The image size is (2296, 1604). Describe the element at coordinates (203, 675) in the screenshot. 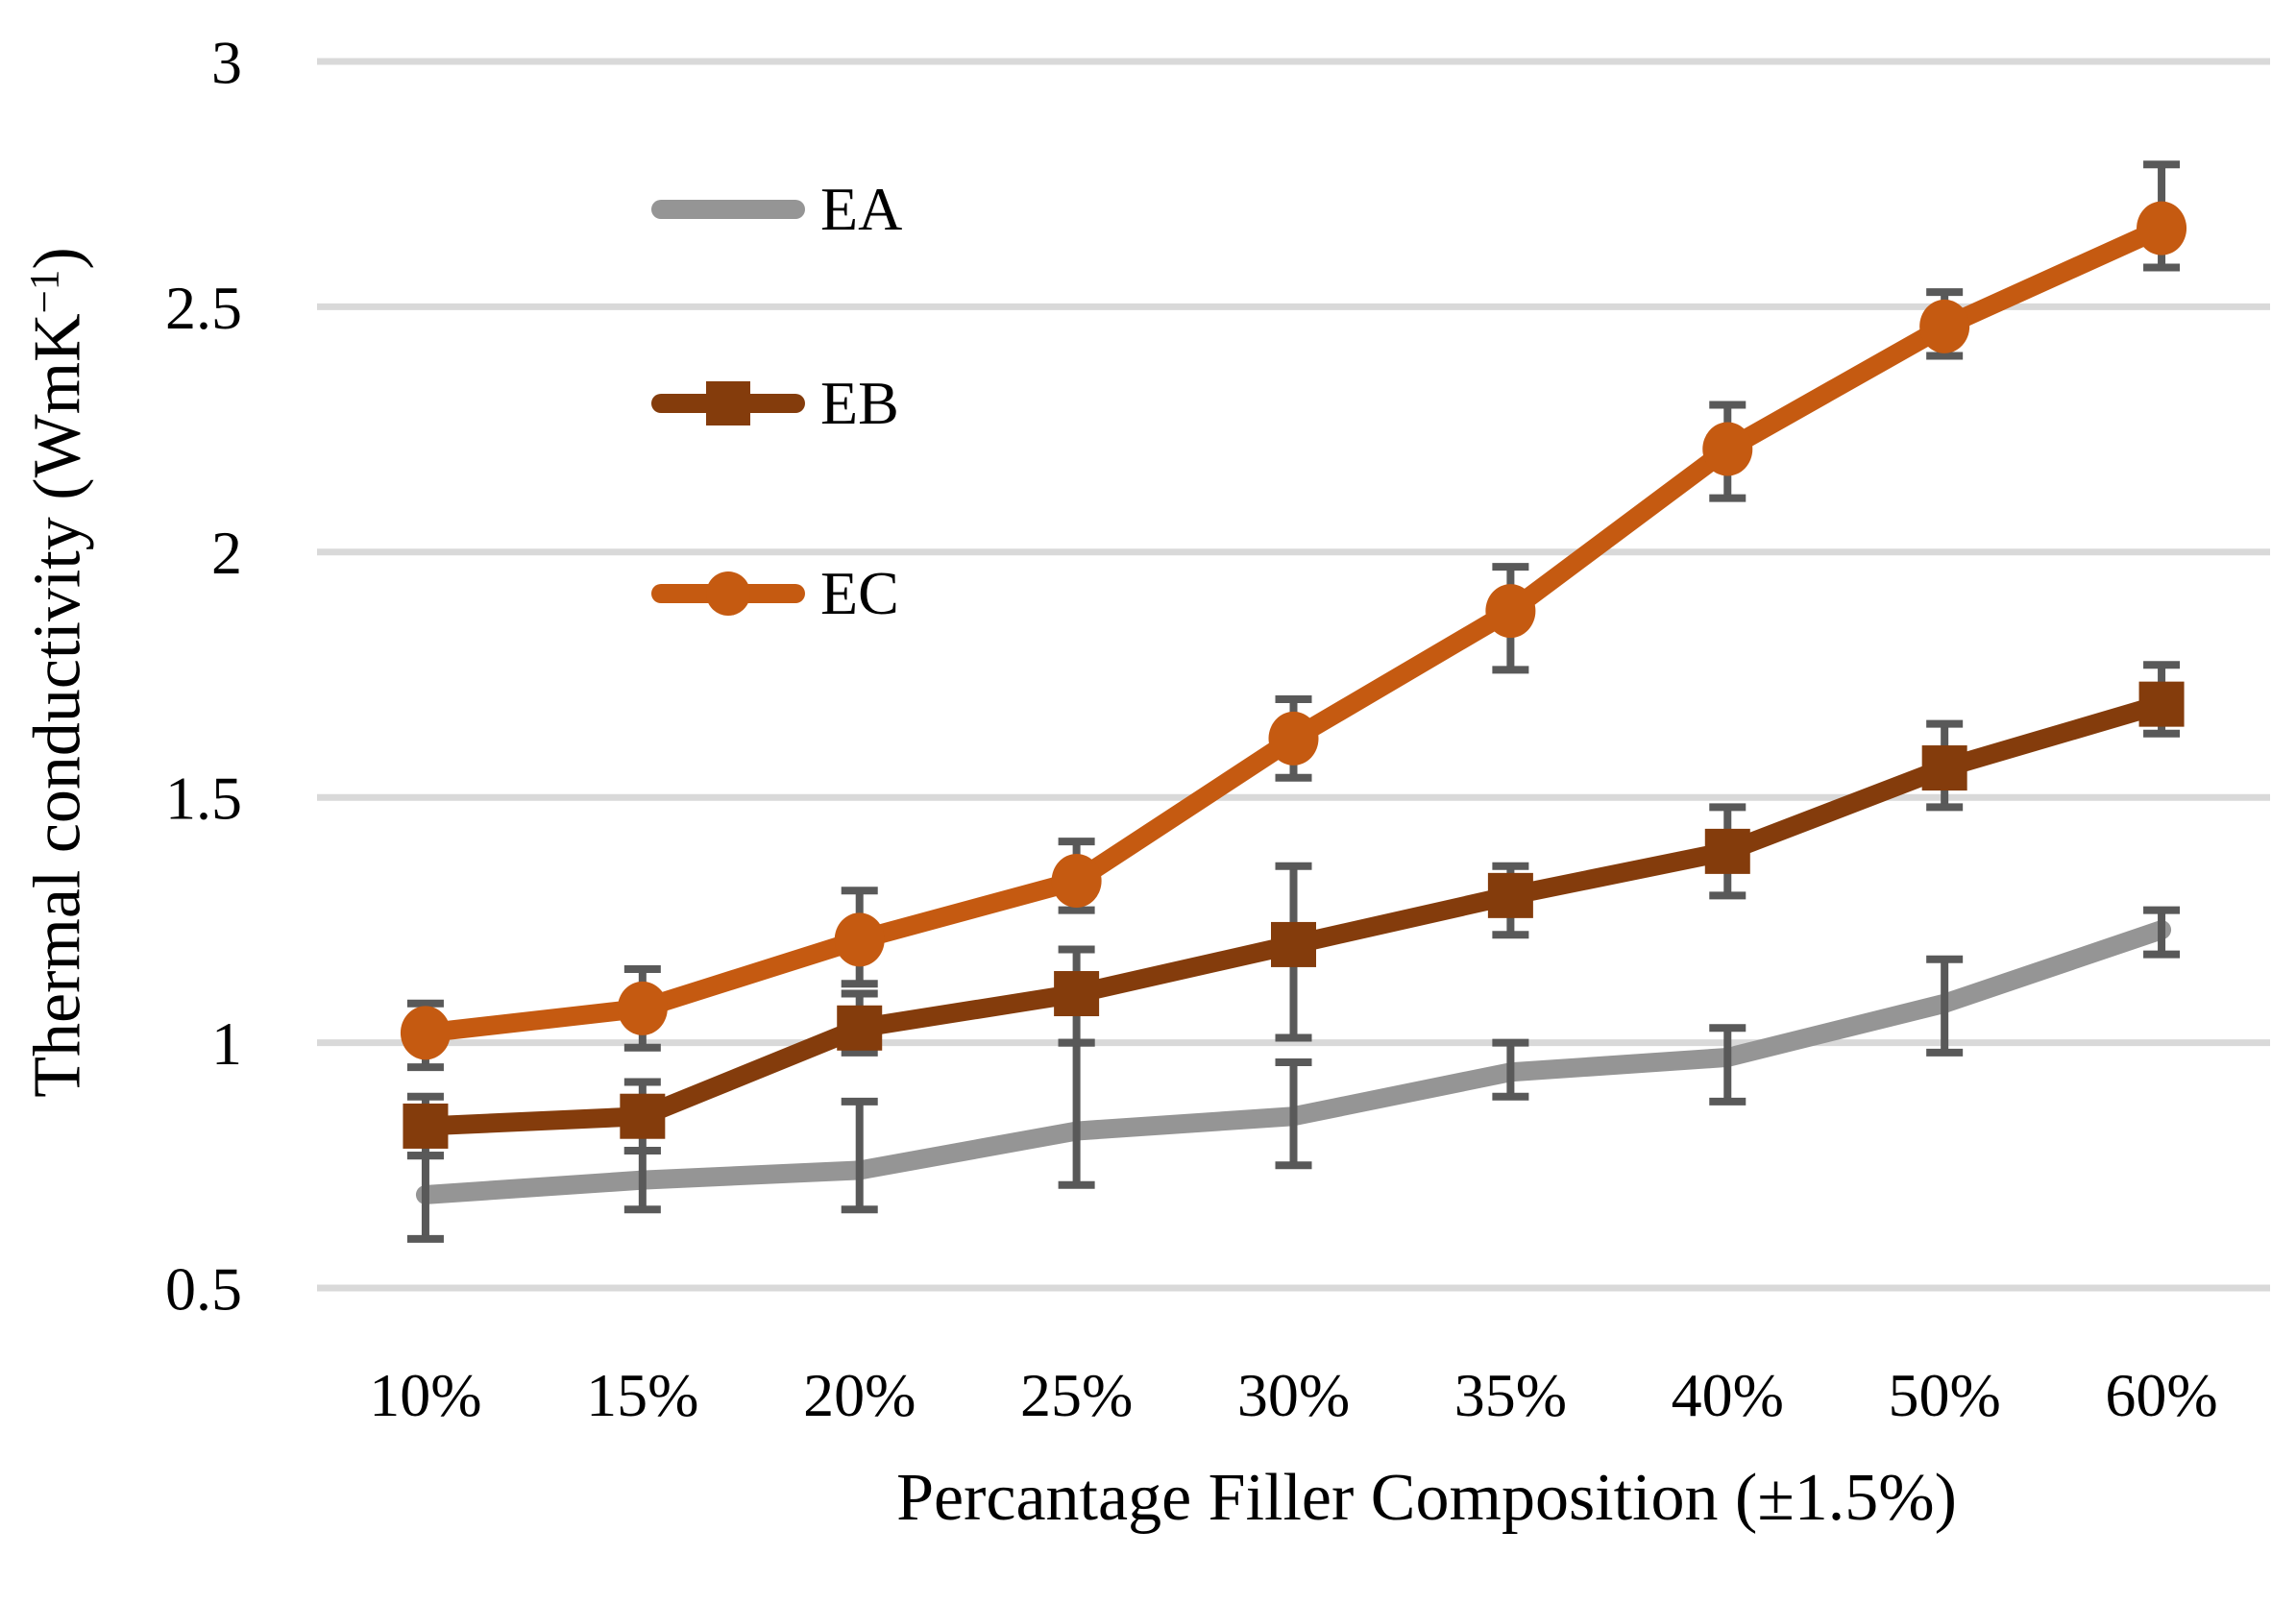

I see `y-tick-labels: 3 2.5 2 1.5 1 0.5` at that location.